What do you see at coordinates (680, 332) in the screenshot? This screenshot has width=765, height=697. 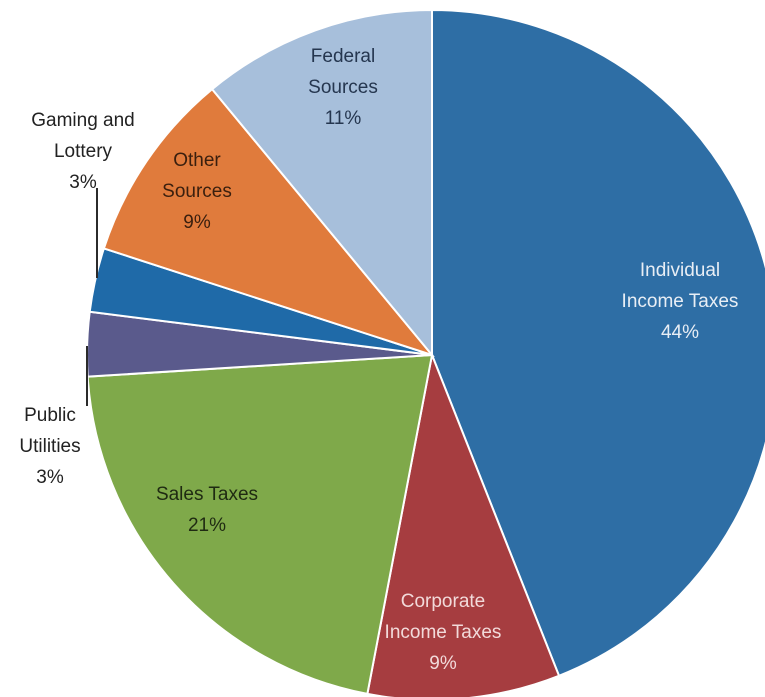 I see `slice-percent: 44%` at bounding box center [680, 332].